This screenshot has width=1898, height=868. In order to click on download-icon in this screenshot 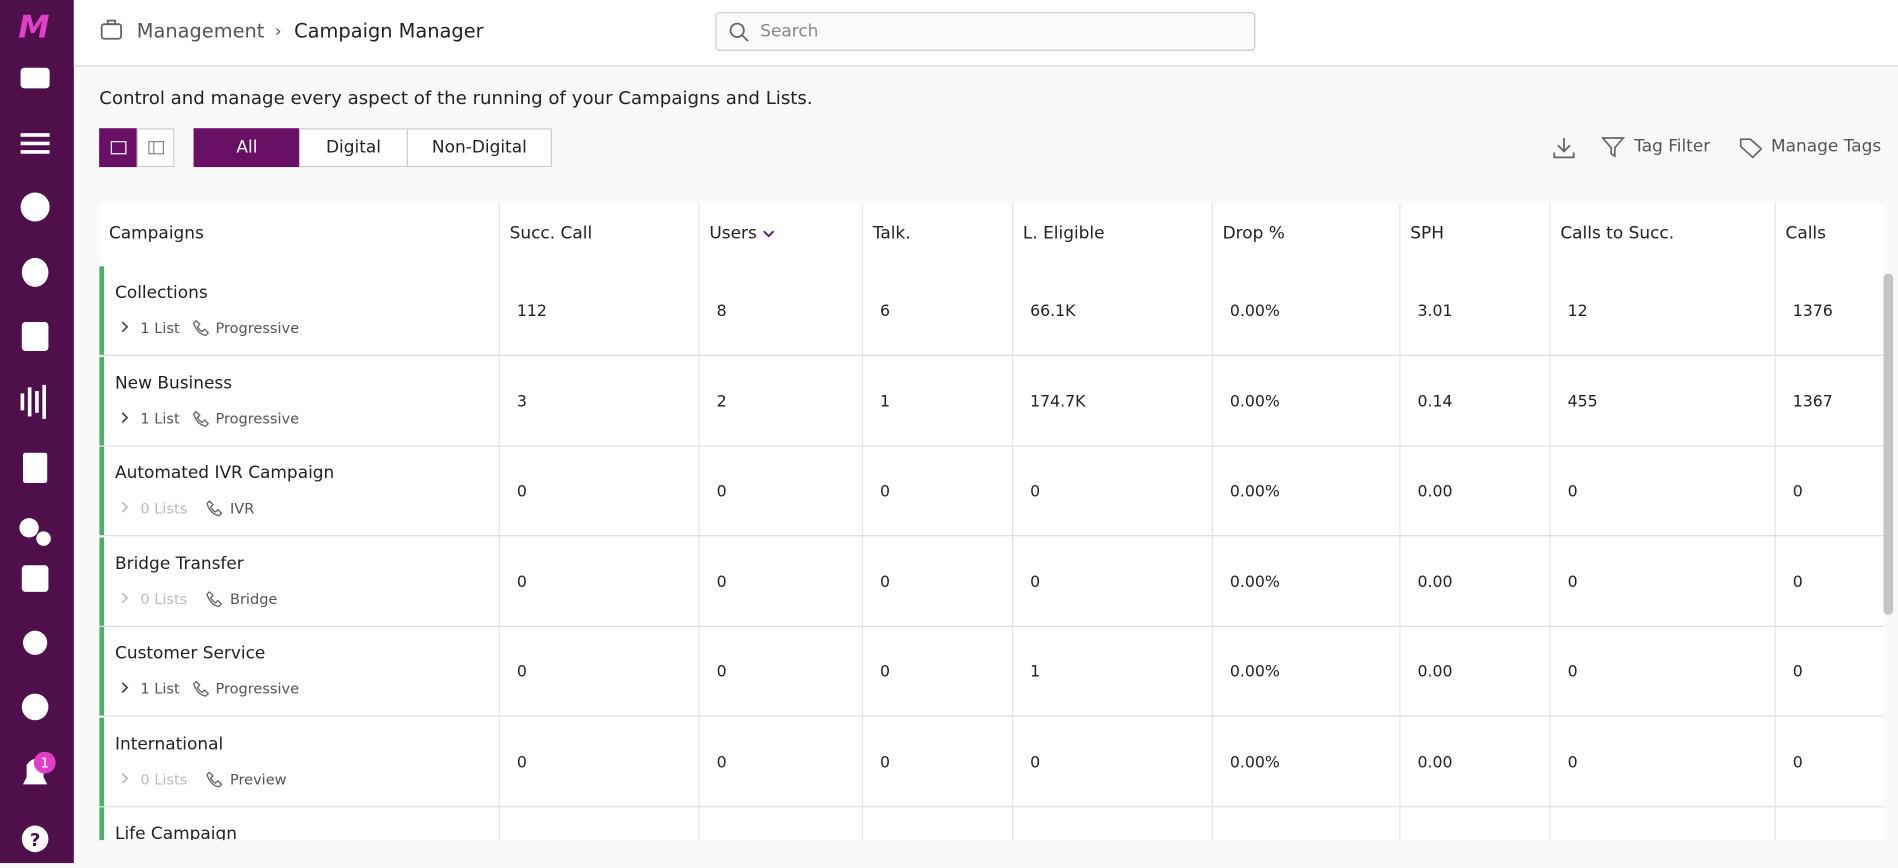, I will do `click(1564, 148)`.